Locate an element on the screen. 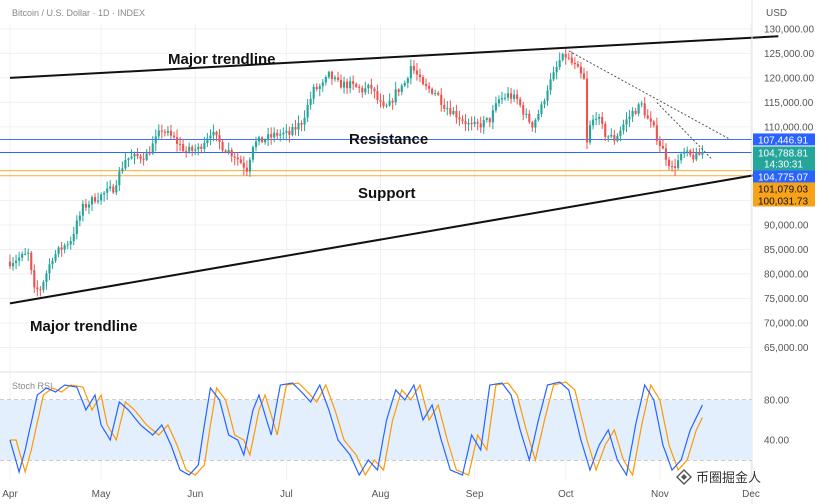  time-tick-label: Jul is located at coordinates (286, 494).